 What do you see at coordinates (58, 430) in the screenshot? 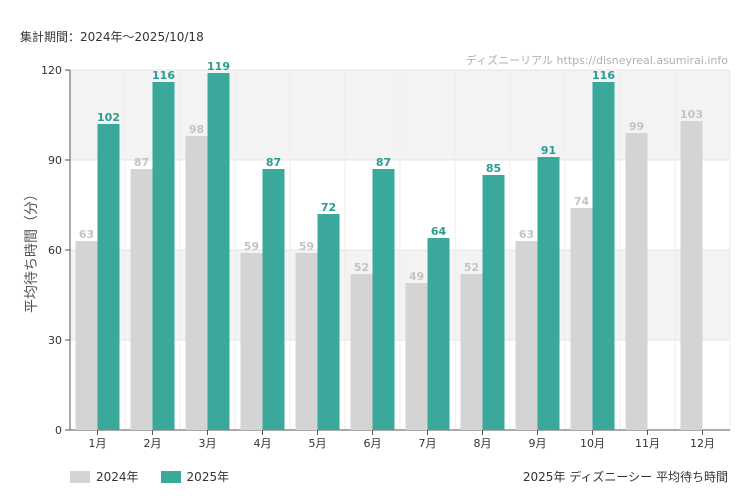
I see `y-tick-label: 0` at bounding box center [58, 430].